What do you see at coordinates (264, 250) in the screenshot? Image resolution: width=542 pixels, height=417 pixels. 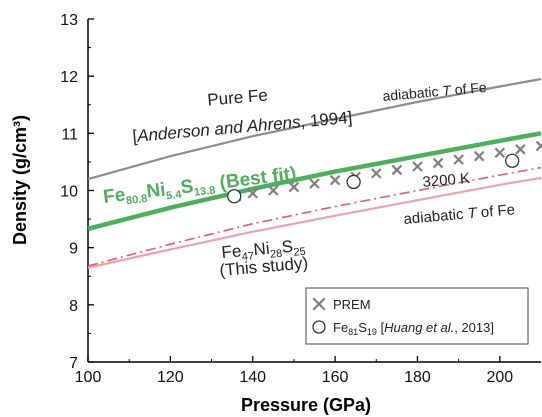 I see `annotation-this-study-composition: Fe47Ni28S25` at bounding box center [264, 250].